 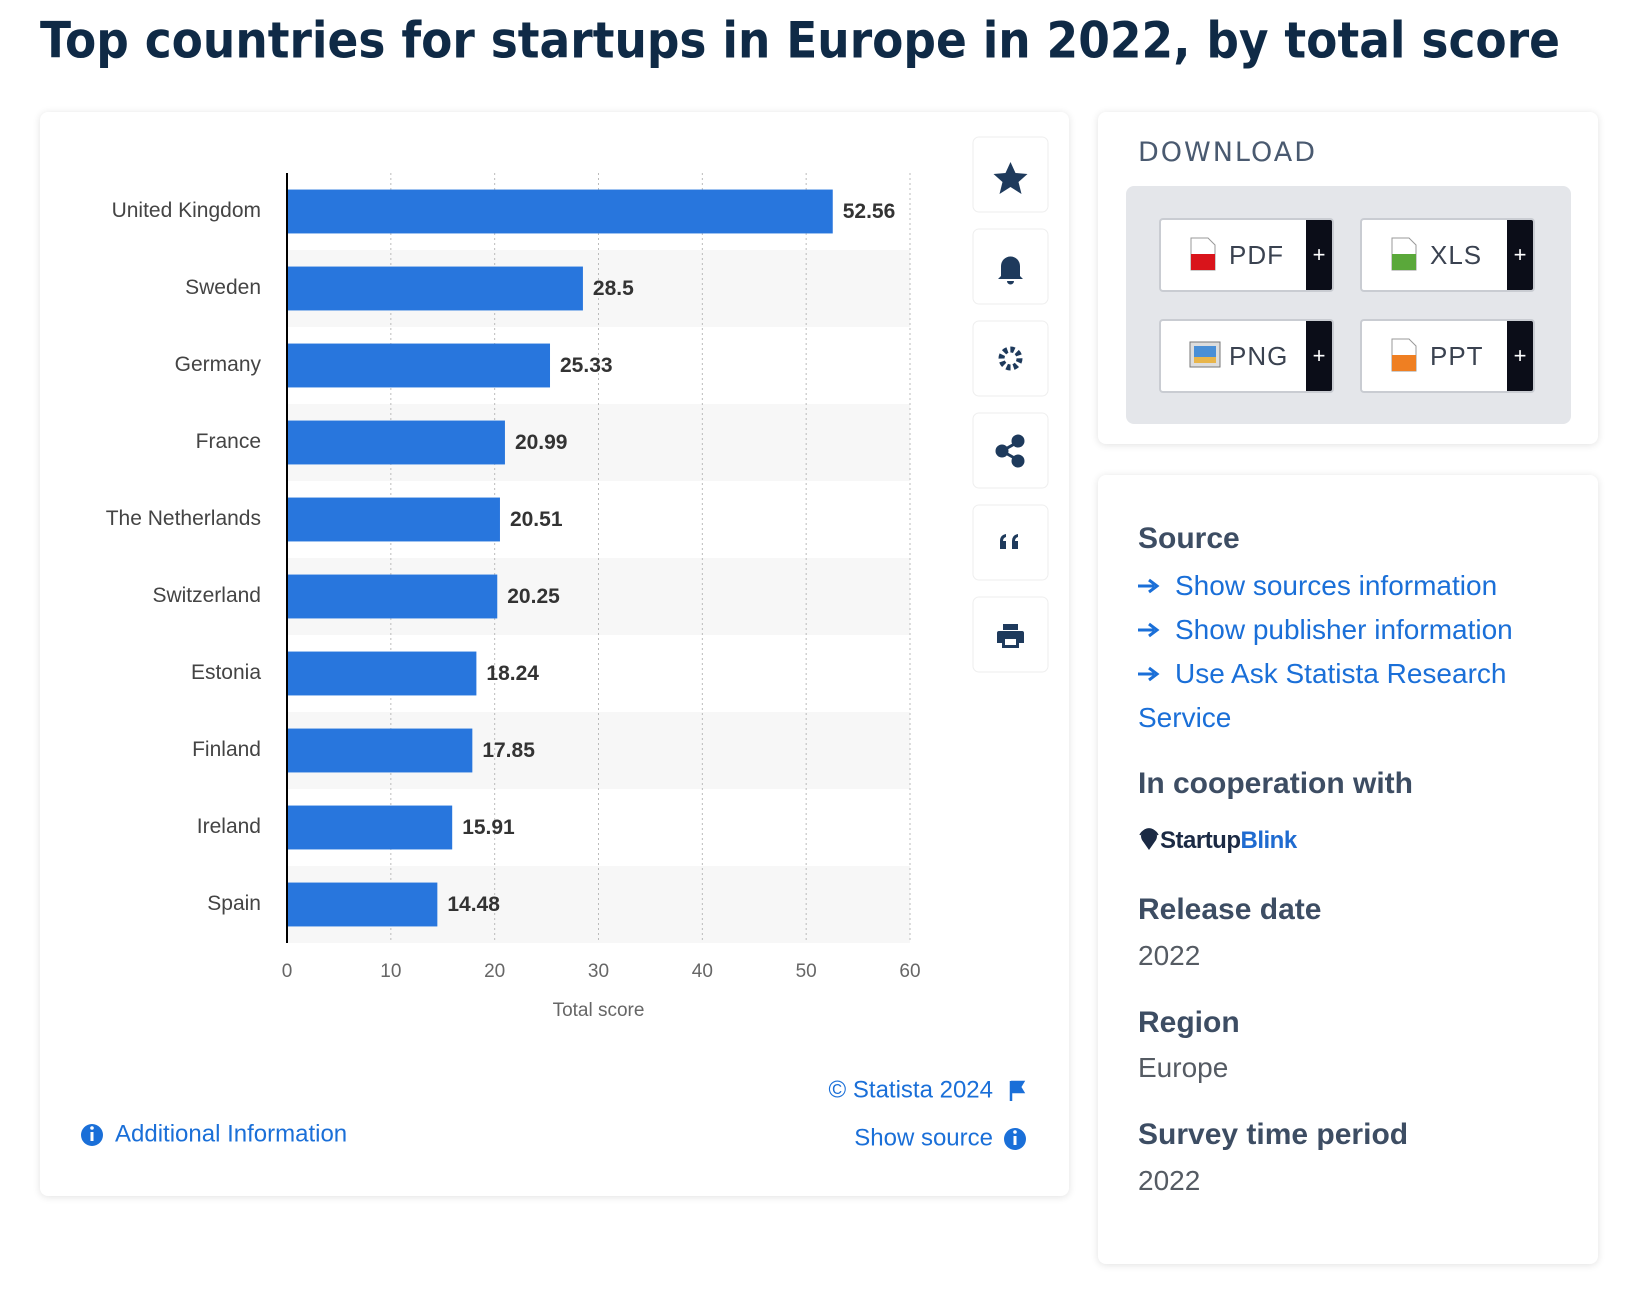 What do you see at coordinates (1336, 585) in the screenshot?
I see `link-text: Show sources information` at bounding box center [1336, 585].